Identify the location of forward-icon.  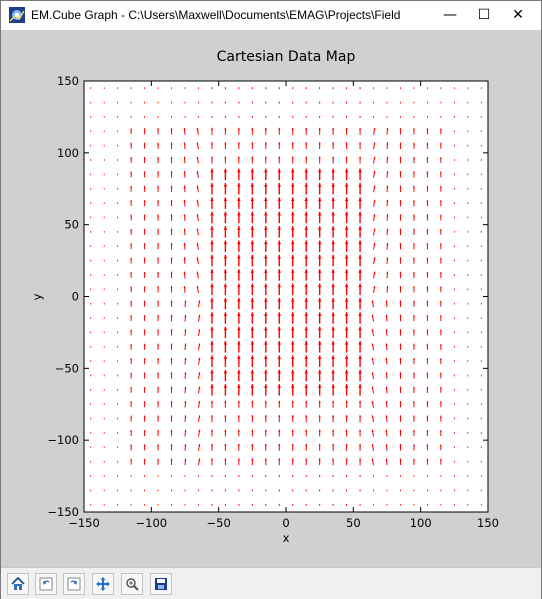
(74, 584).